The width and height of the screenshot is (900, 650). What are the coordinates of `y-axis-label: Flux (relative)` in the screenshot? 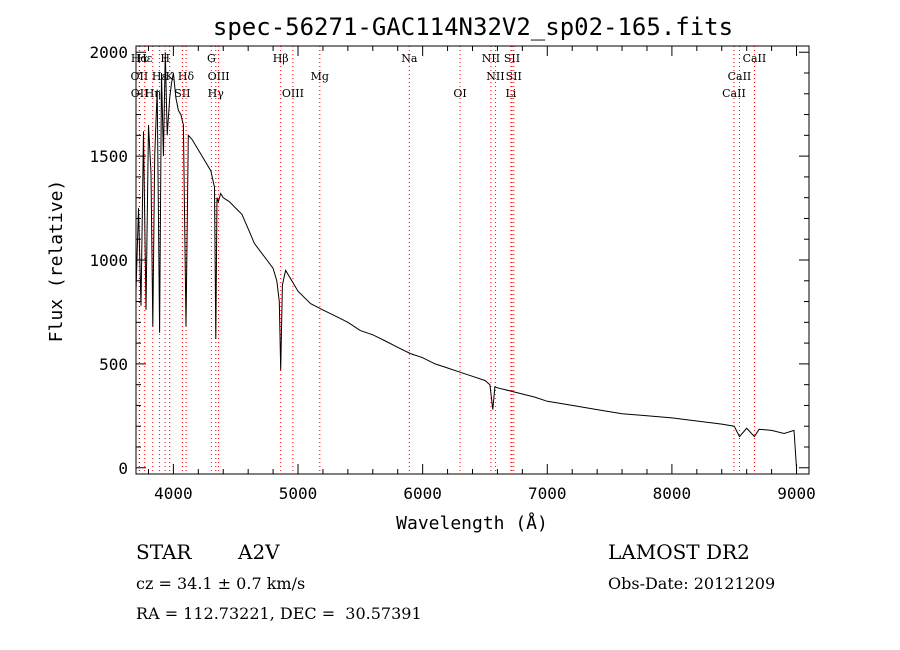 It's located at (56, 261).